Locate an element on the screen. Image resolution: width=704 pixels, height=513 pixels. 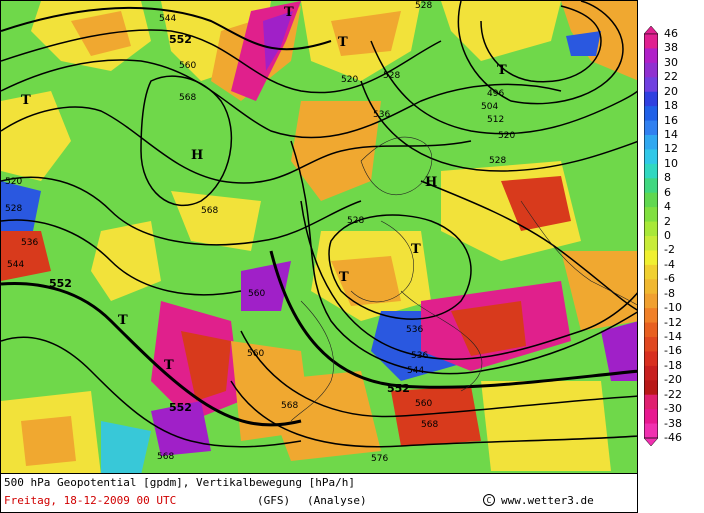
colorbar-tick-label: 22 is located at coordinates (671, 77).